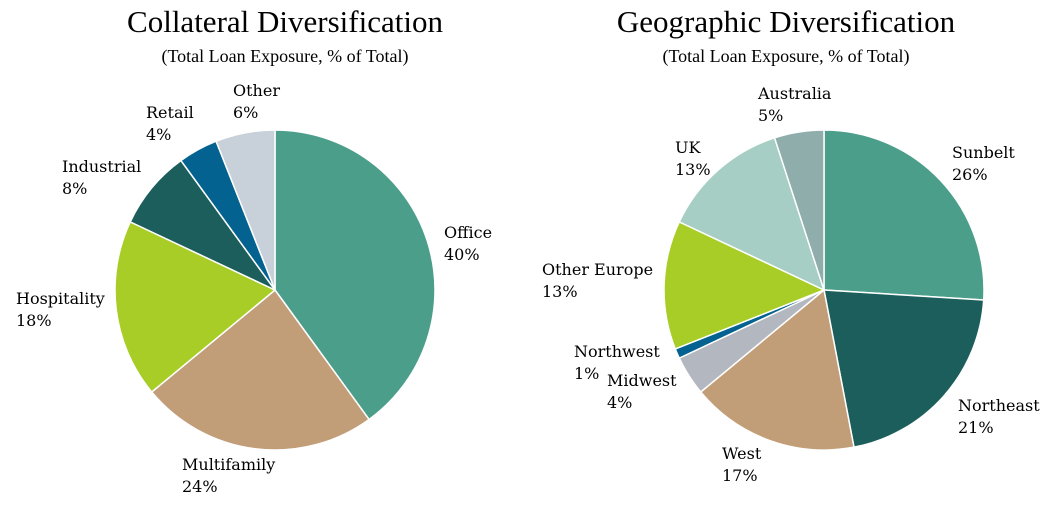 The image size is (1054, 509). What do you see at coordinates (799, 210) in the screenshot?
I see `pie-slice-australia` at bounding box center [799, 210].